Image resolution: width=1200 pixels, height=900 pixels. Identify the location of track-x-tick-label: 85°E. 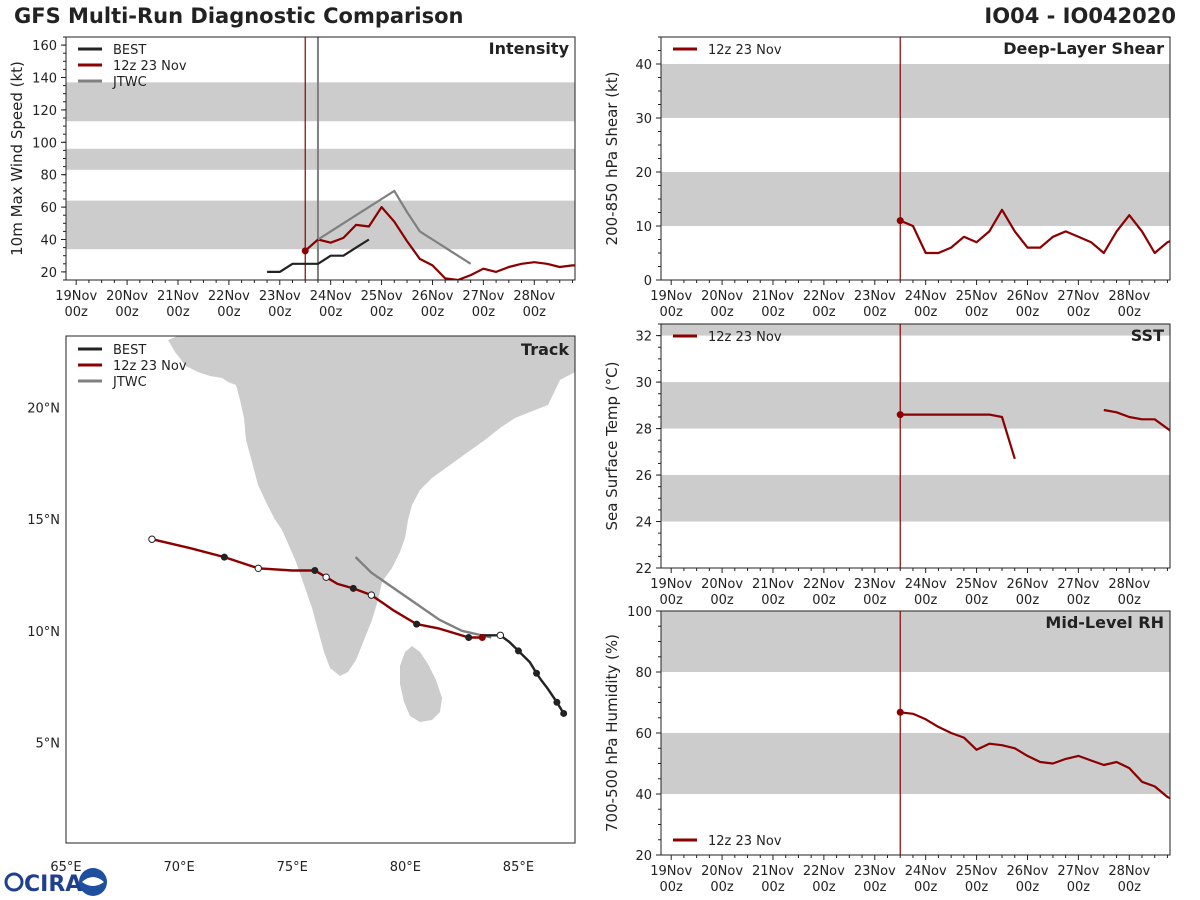
(518, 867).